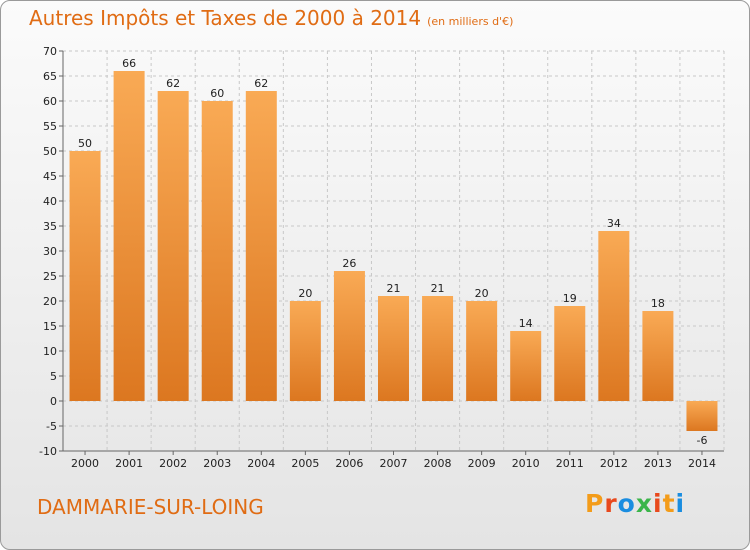 The height and width of the screenshot is (550, 750). Describe the element at coordinates (217, 93) in the screenshot. I see `data-label: 60` at that location.